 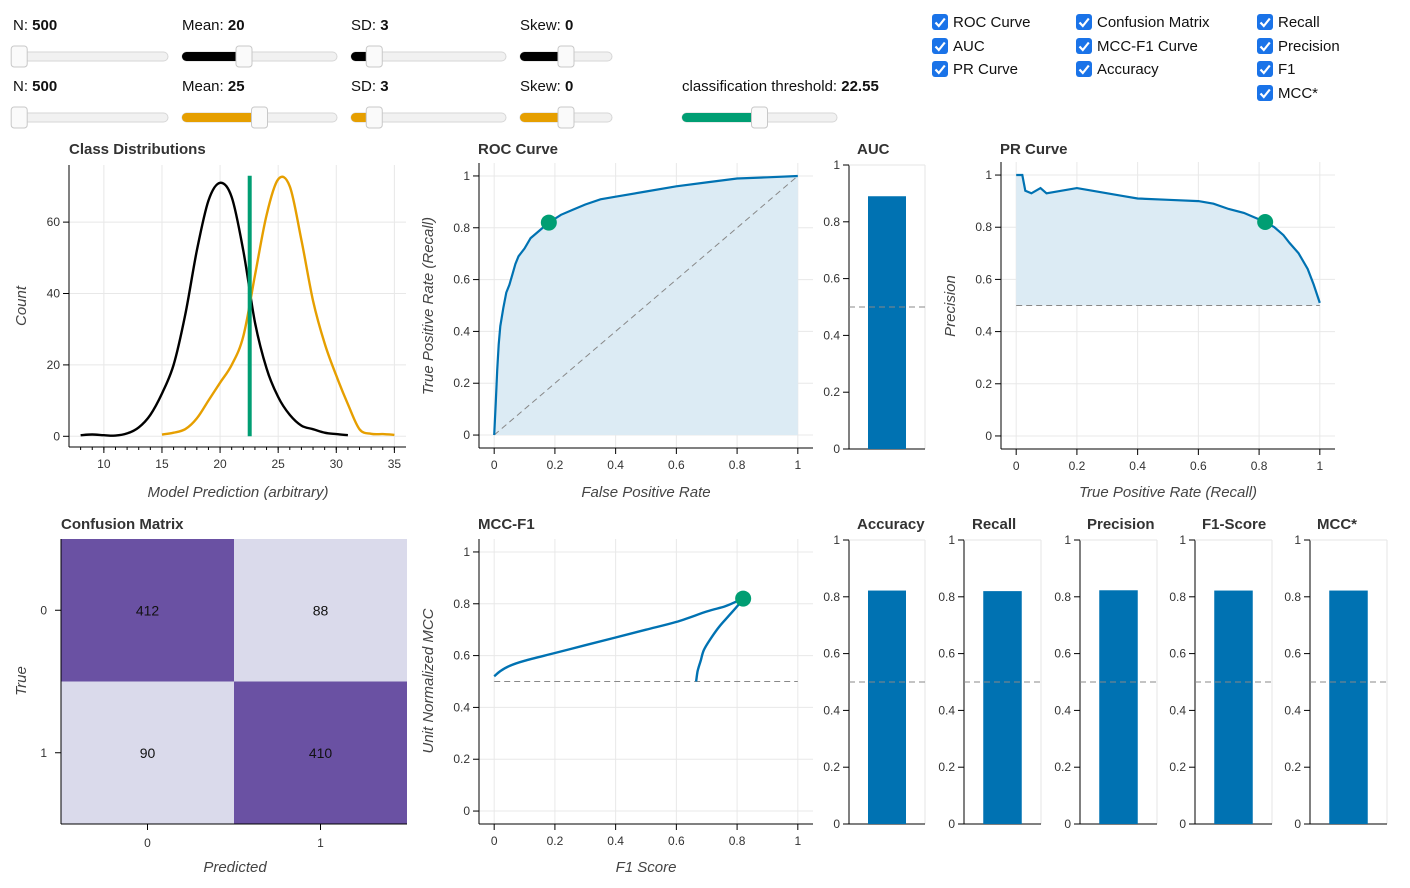 I want to click on x-axis-label: F1 Score, so click(x=646, y=867).